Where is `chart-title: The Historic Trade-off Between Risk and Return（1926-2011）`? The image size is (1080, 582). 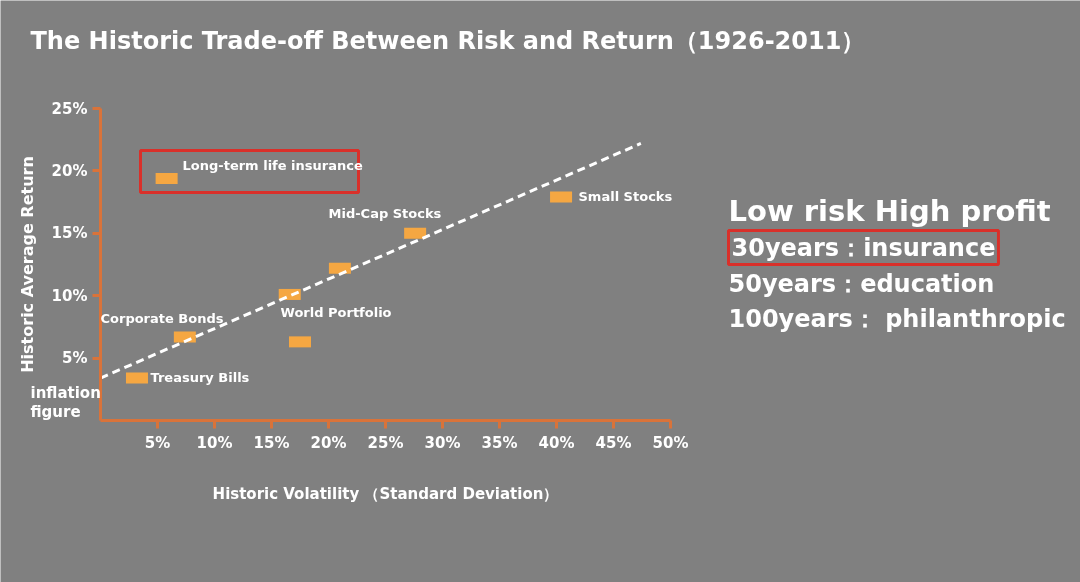 chart-title: The Historic Trade-off Between Risk and Return（1926-2011） is located at coordinates (448, 40).